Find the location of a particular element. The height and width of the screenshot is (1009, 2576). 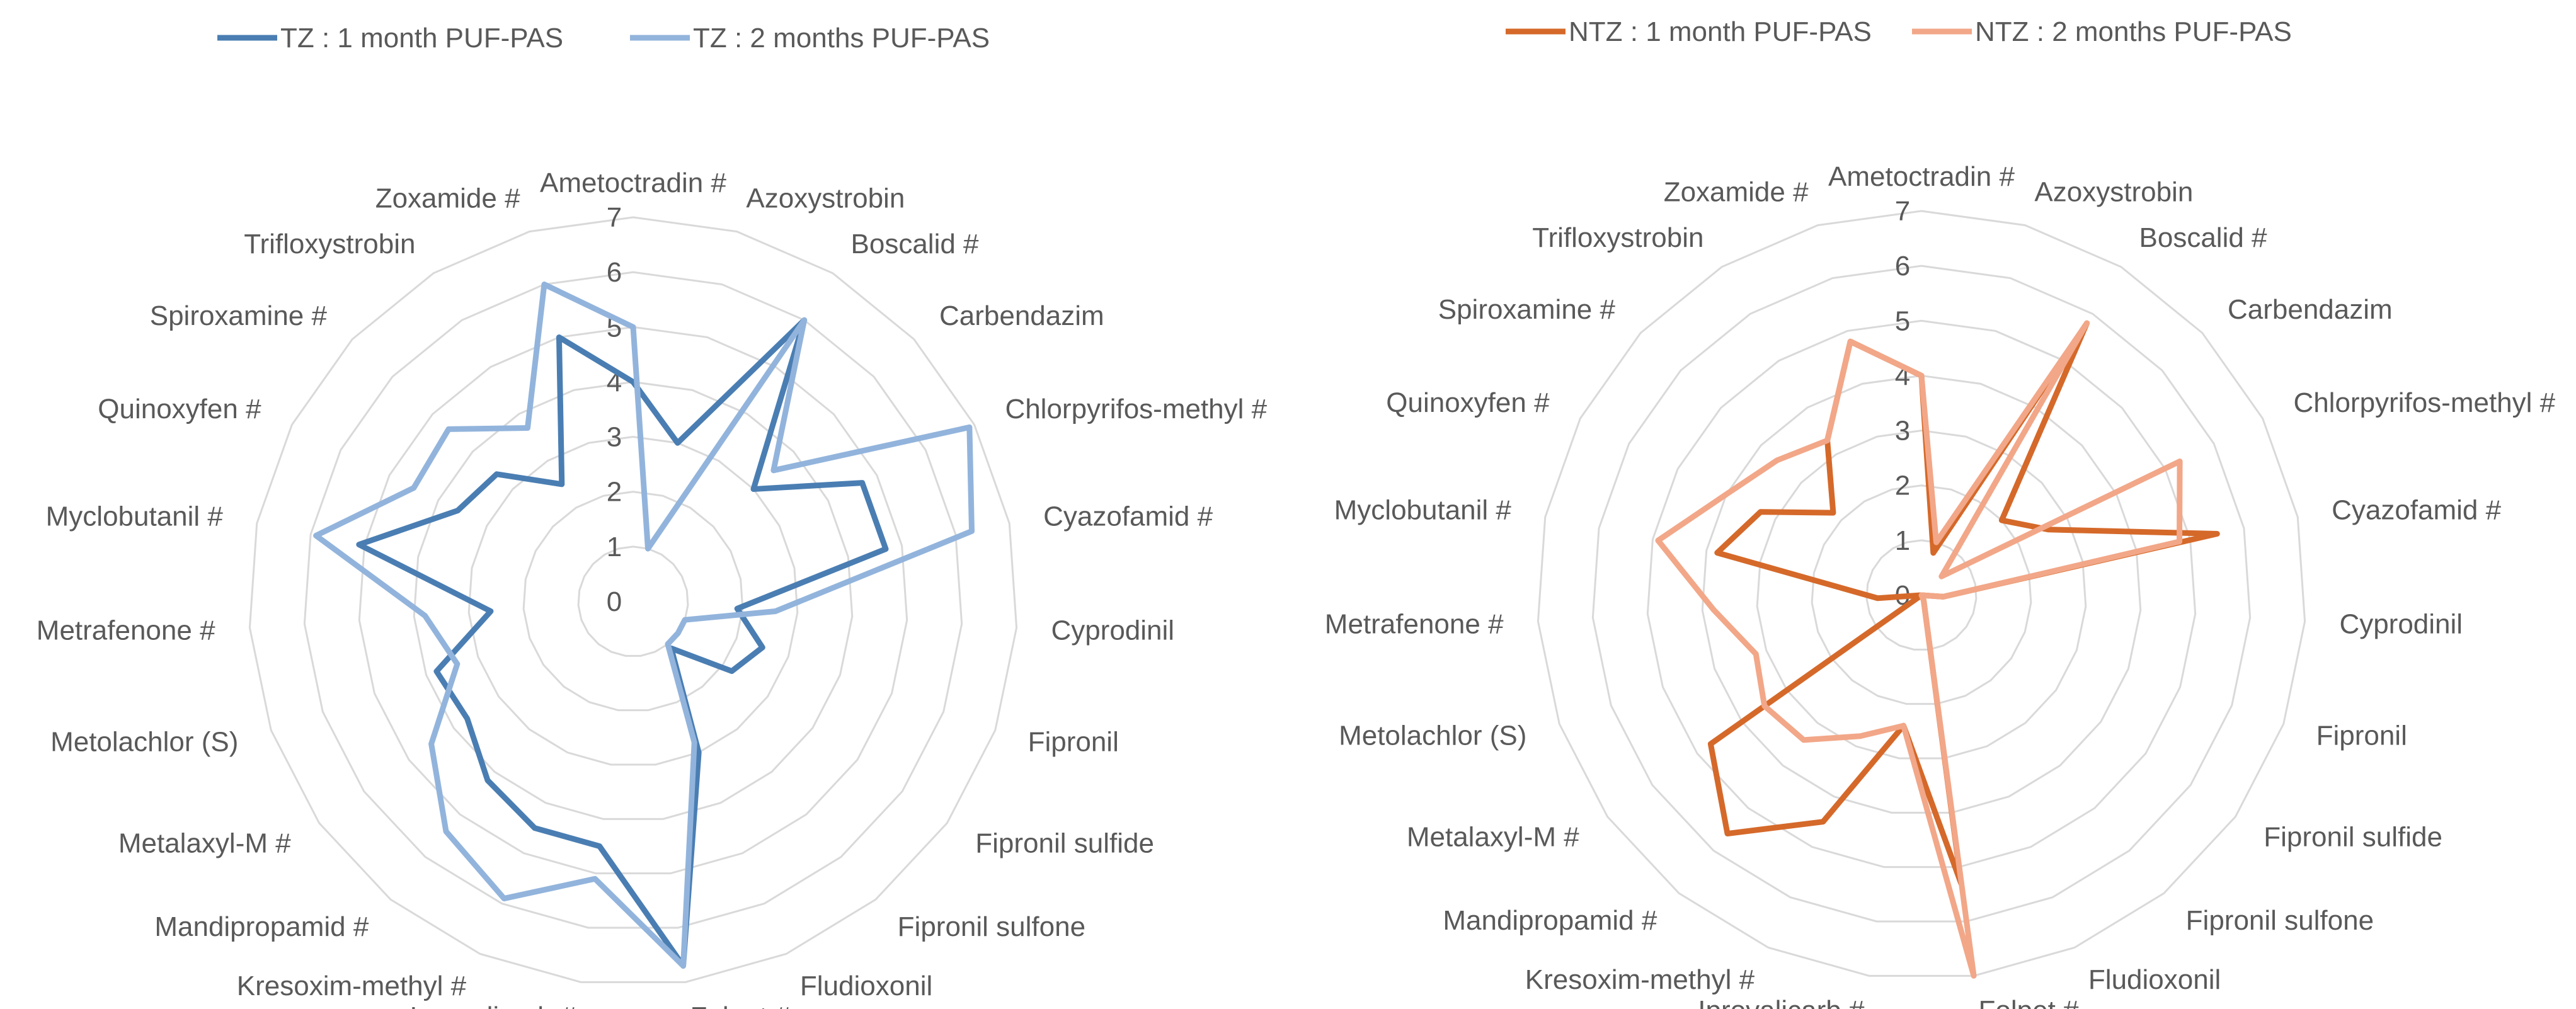

legend-label-tz-2-months-puf-pas: TZ : 2 months PUF-PAS is located at coordinates (841, 38).